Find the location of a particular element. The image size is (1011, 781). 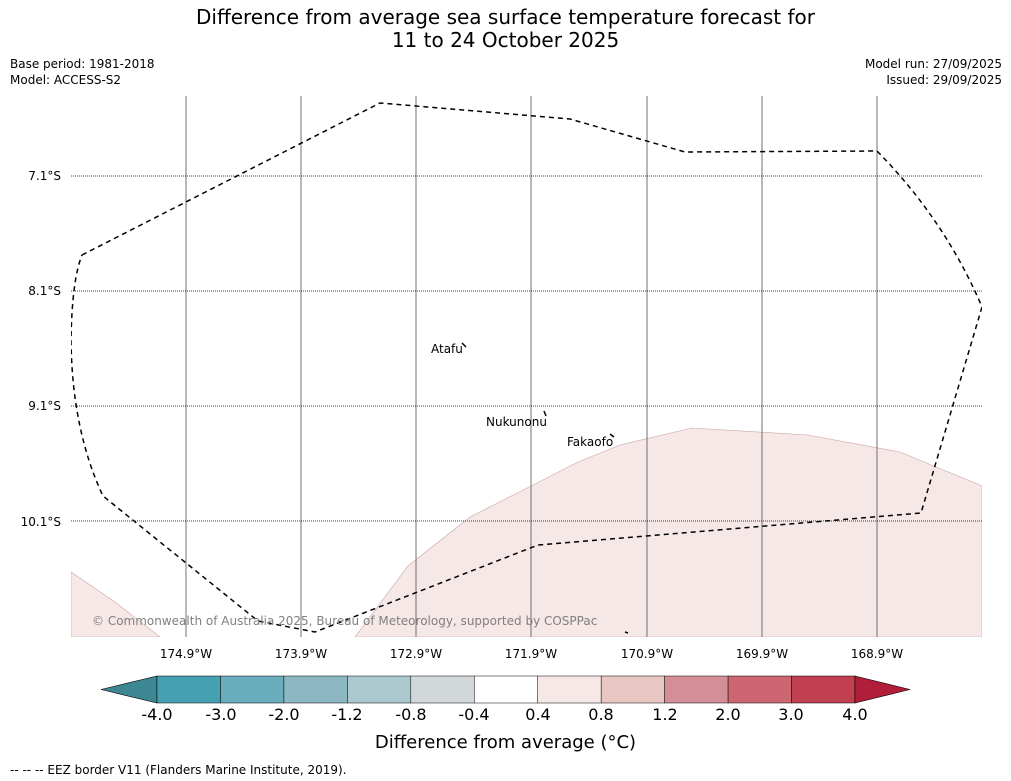

colorbar-tick: 3.0 is located at coordinates (791, 714).